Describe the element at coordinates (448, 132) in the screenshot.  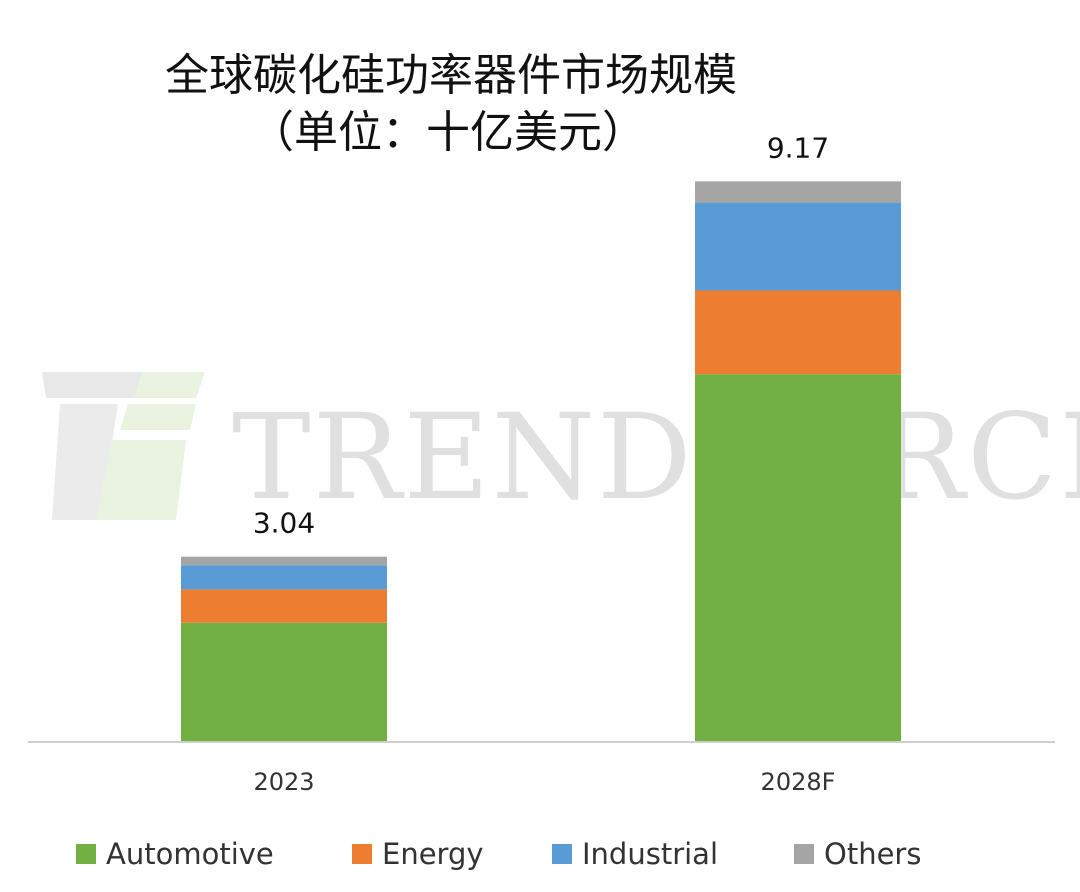
I see `chart-title-line2: （单位：十亿美元）` at that location.